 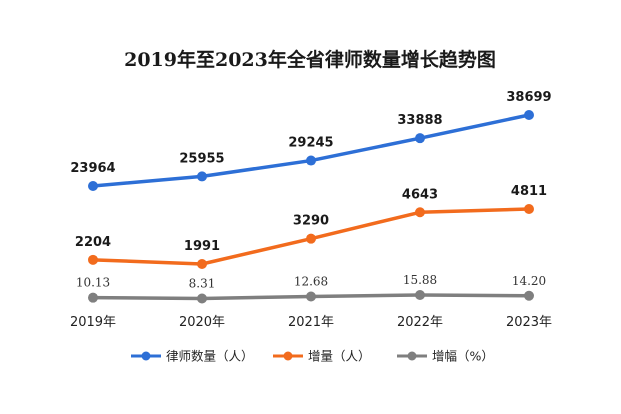 I want to click on data-label: 33888, so click(x=419, y=120).